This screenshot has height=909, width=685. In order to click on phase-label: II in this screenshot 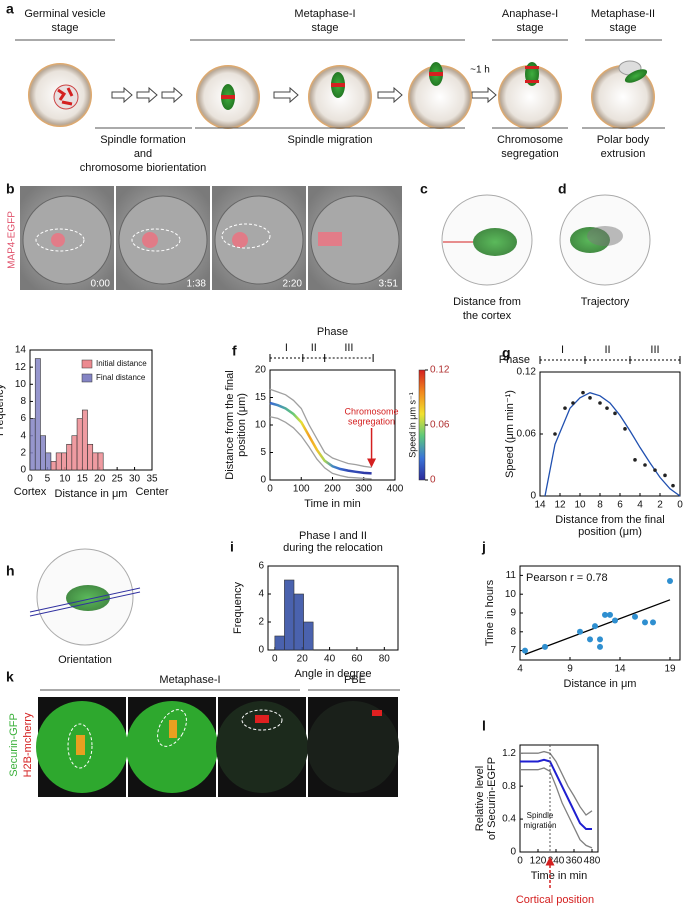, I will do `click(314, 348)`.